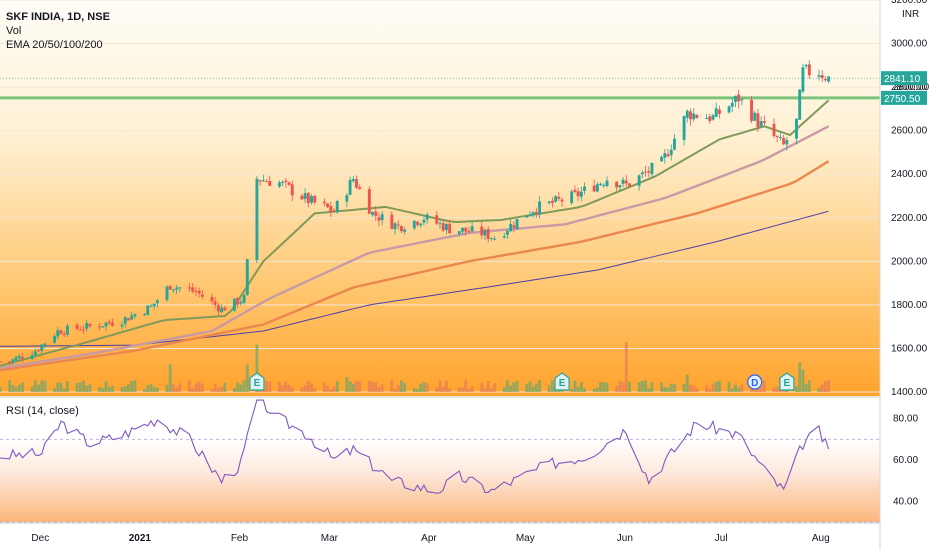  I want to click on price-tag-bg, so click(904, 78).